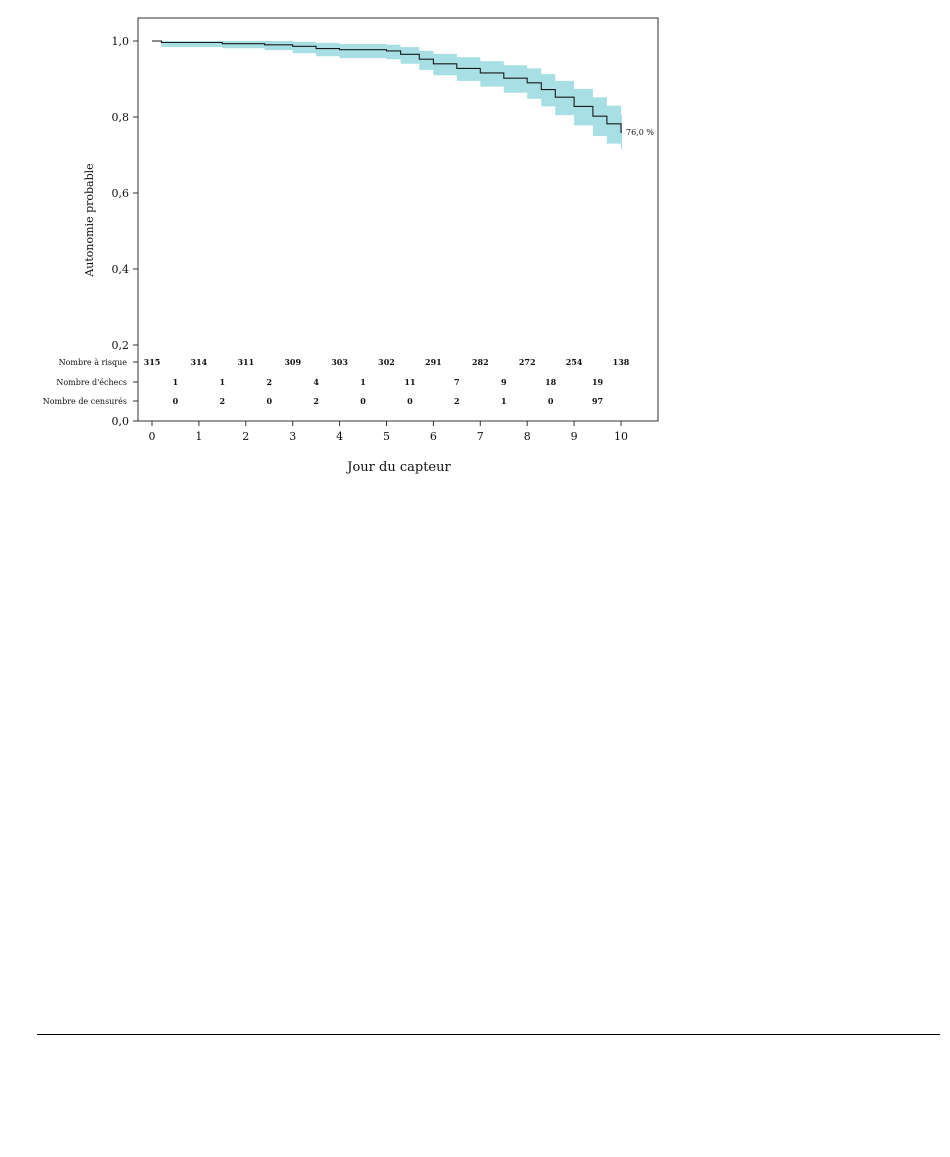  Describe the element at coordinates (386, 362) in the screenshot. I see `risk-table-value: 302` at that location.